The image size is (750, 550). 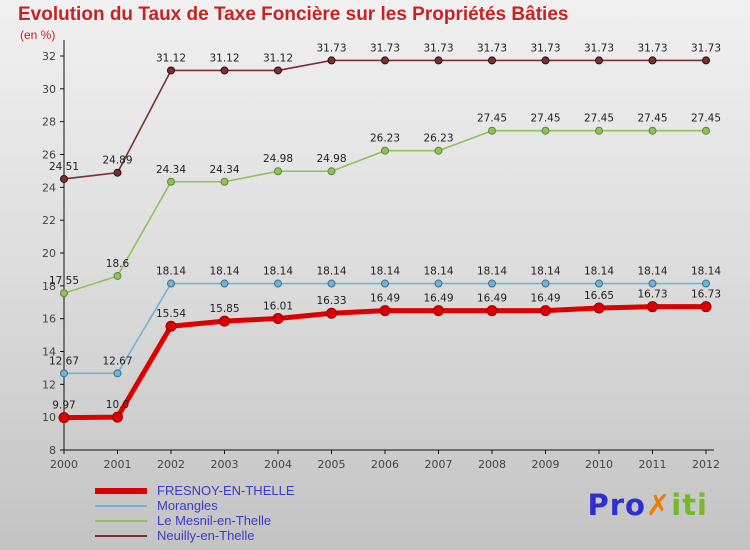 What do you see at coordinates (278, 307) in the screenshot?
I see `data-label: 16.01` at bounding box center [278, 307].